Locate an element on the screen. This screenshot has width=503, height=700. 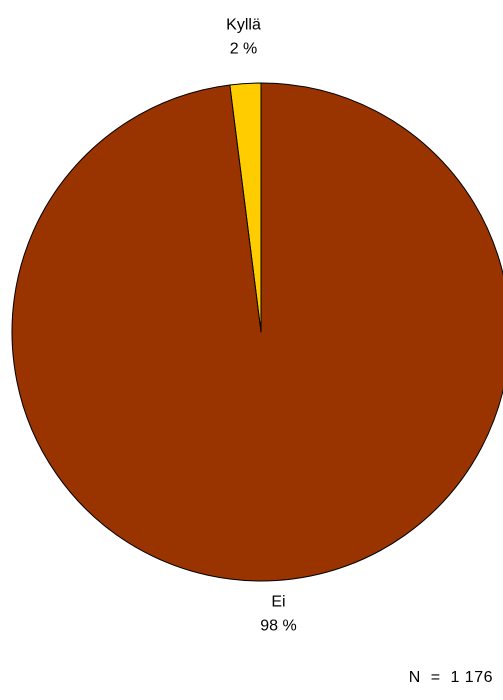
slice-label-1: Kyllä is located at coordinates (243, 25).